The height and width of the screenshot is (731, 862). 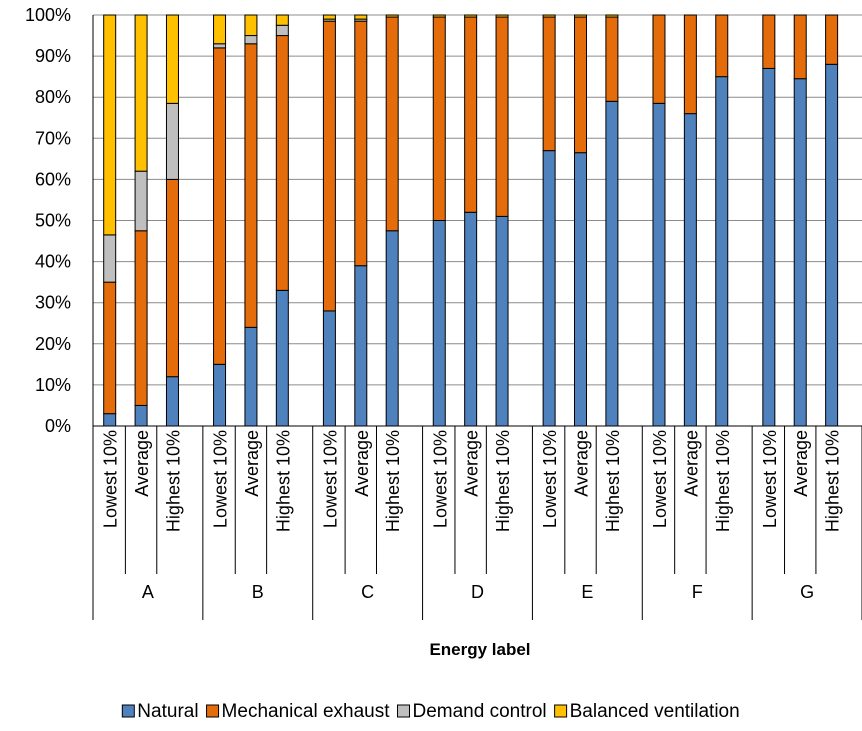 What do you see at coordinates (697, 592) in the screenshot?
I see `x-group-label: F` at bounding box center [697, 592].